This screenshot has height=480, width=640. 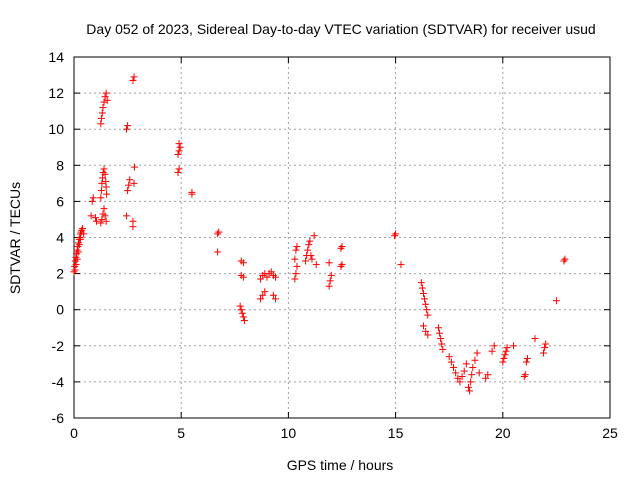 I want to click on y-tick-label: 6, so click(x=60, y=201).